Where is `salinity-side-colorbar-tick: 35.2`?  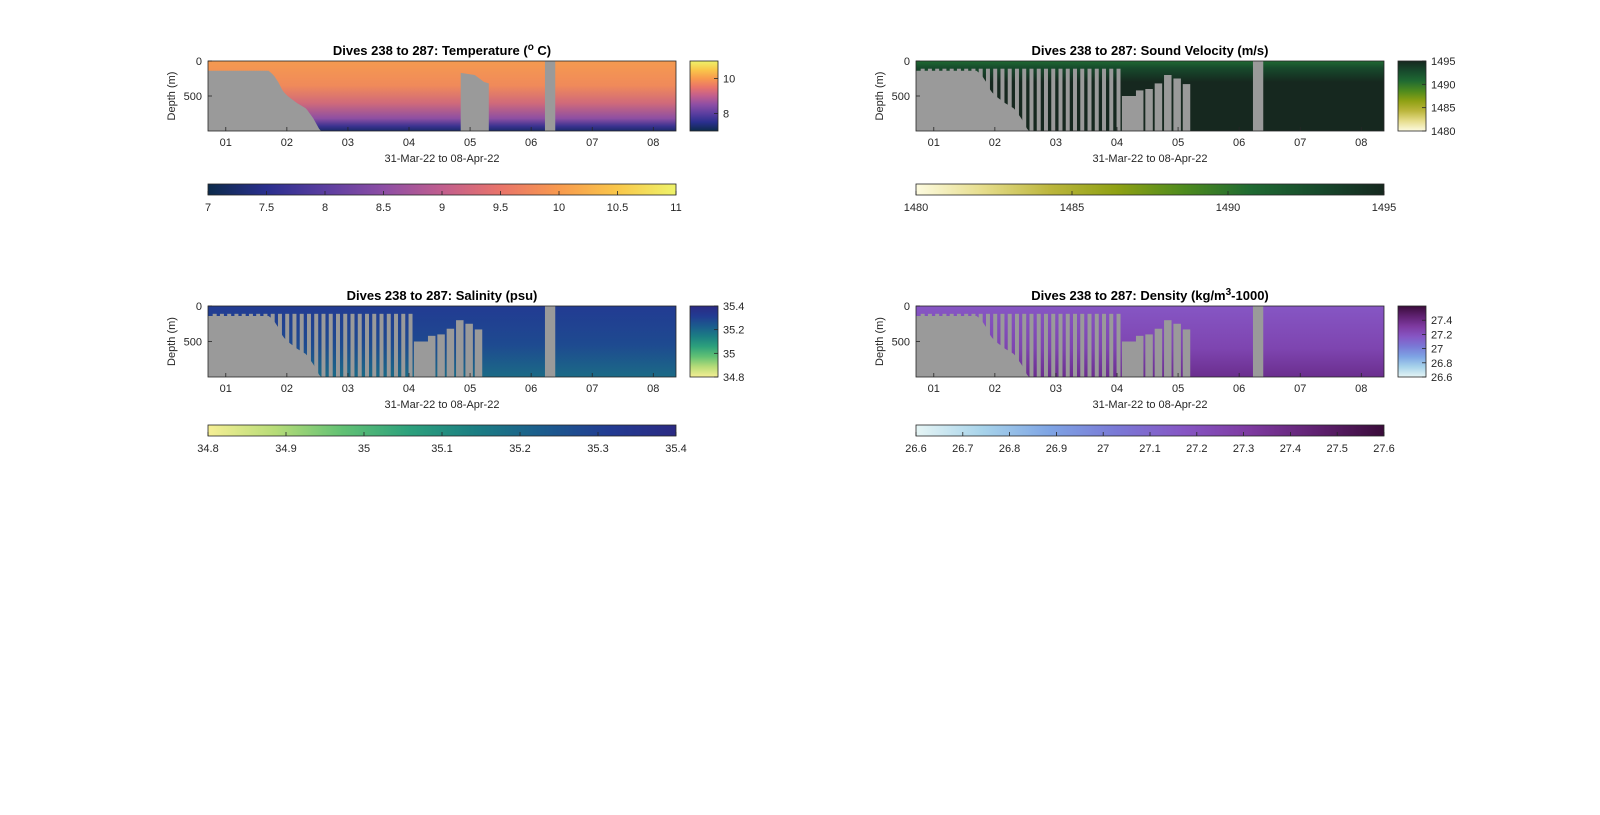
salinity-side-colorbar-tick: 35.2 is located at coordinates (733, 331).